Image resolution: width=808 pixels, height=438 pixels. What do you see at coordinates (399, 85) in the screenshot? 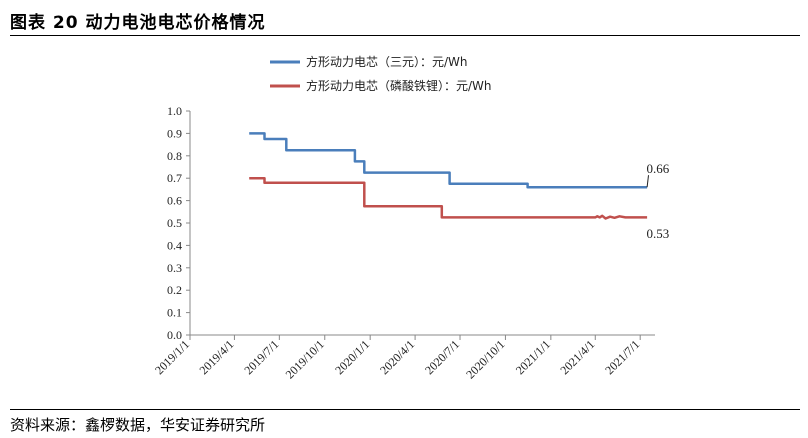
I see `legend-label: 方形动力电芯（磷酸铁锂）：元/Wh` at bounding box center [399, 85].